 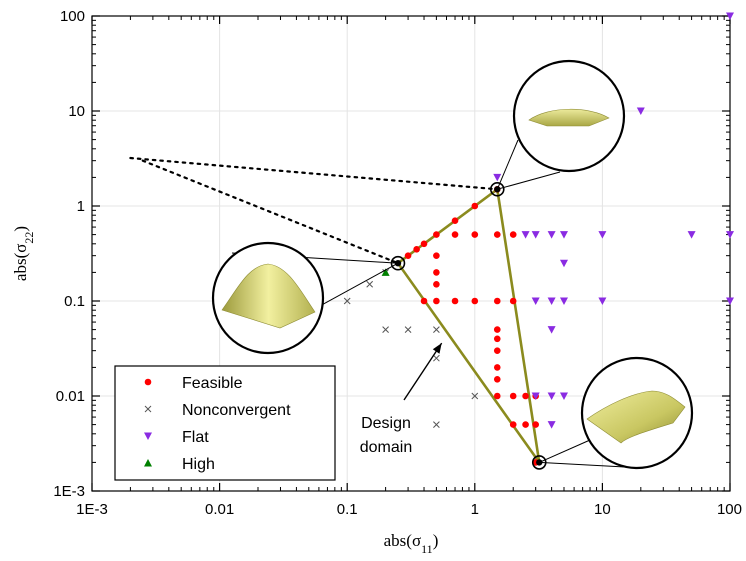 What do you see at coordinates (69, 491) in the screenshot?
I see `y-tick-label: 1E-3` at bounding box center [69, 491].